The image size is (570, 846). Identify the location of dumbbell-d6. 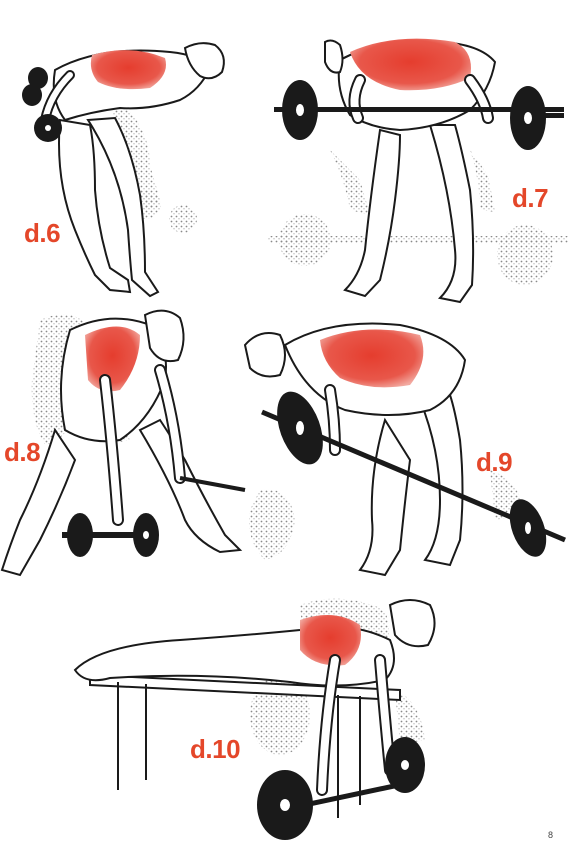
(42, 104).